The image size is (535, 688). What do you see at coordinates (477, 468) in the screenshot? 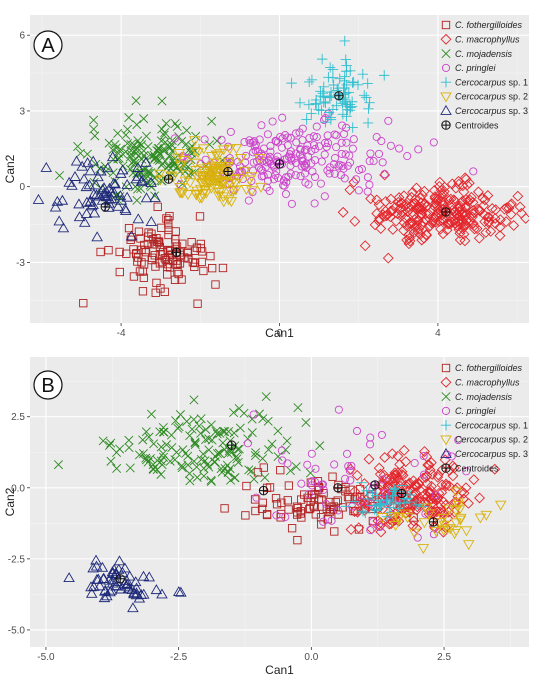
I see `legend-label: Centroides` at bounding box center [477, 468].